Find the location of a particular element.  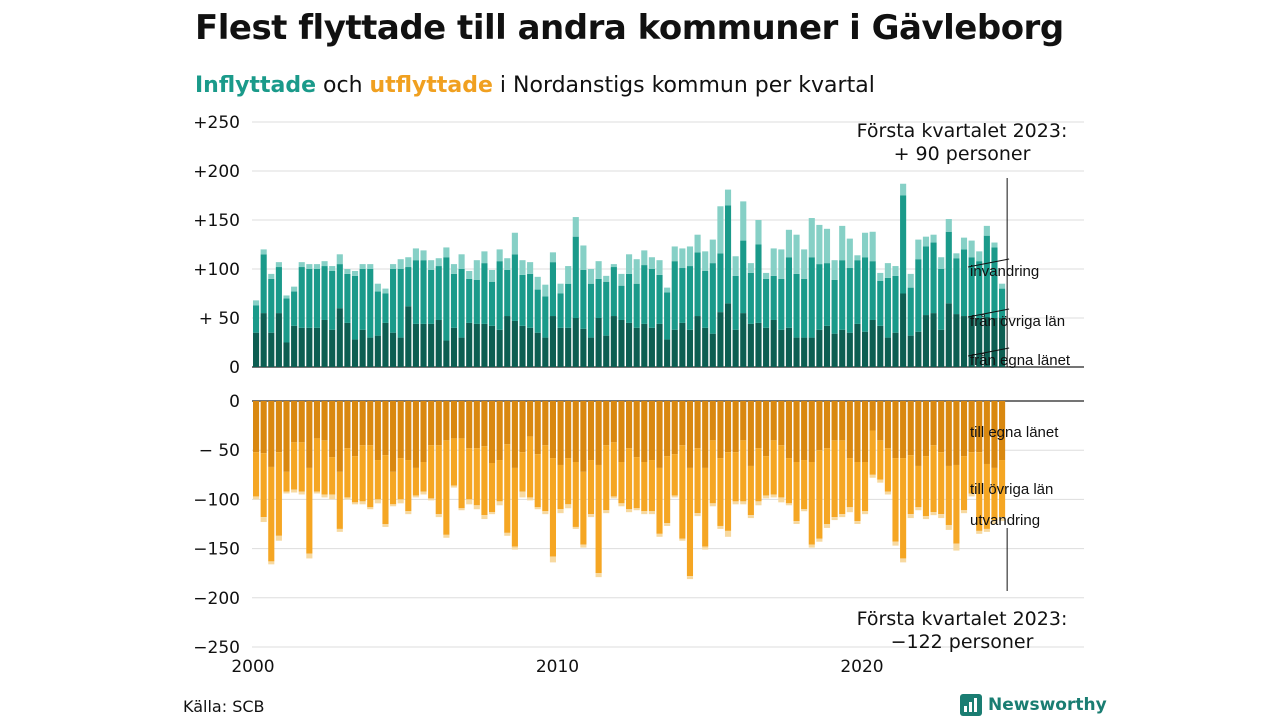

series-leader-inflow is located at coordinates (988, 352).